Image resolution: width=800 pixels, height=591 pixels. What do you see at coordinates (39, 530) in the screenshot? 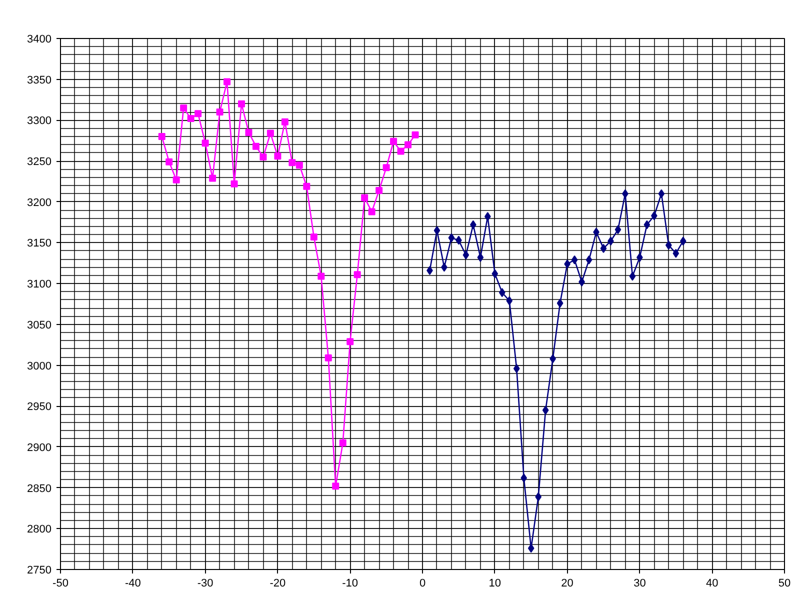
I see `y-tick-label: 2800` at bounding box center [39, 530].